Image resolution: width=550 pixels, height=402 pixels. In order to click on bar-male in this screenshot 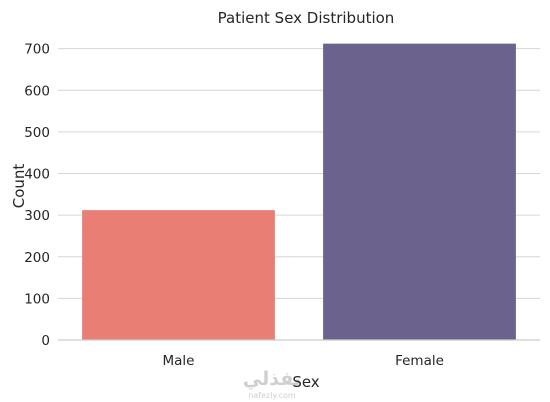, I will do `click(178, 275)`.